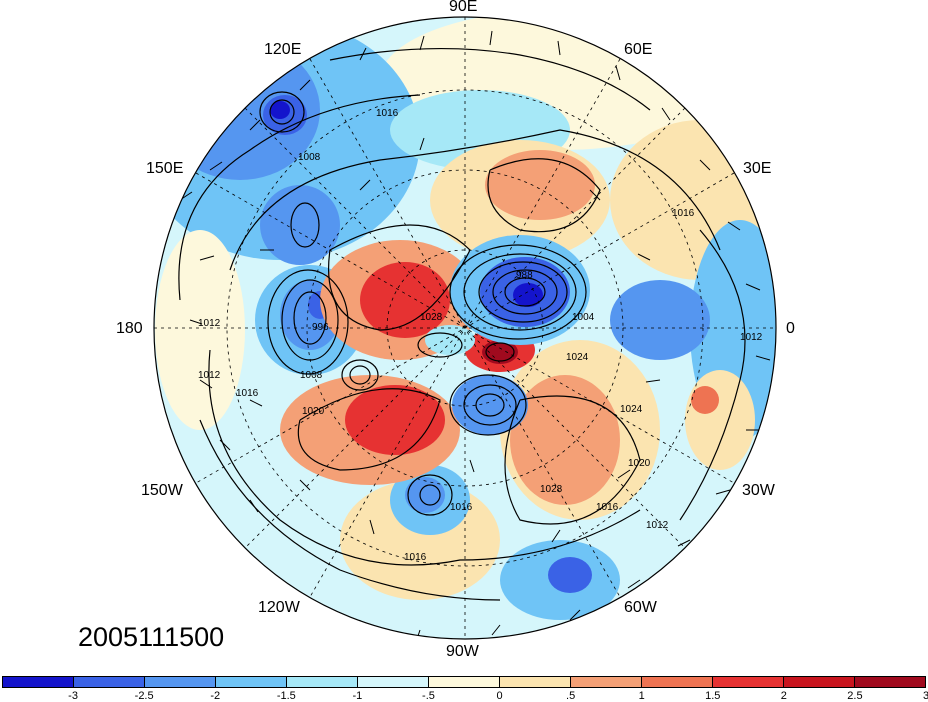  What do you see at coordinates (215, 696) in the screenshot?
I see `colorbar-tick-label: -2` at bounding box center [215, 696].